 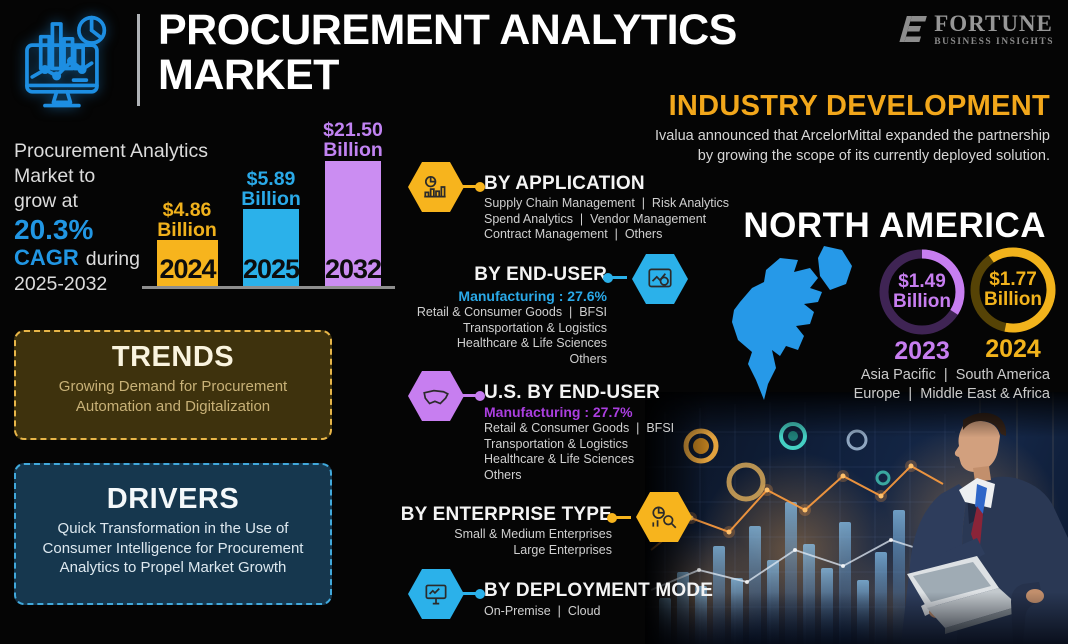 I want to click on page-title-line2: MARKET, so click(x=248, y=75).